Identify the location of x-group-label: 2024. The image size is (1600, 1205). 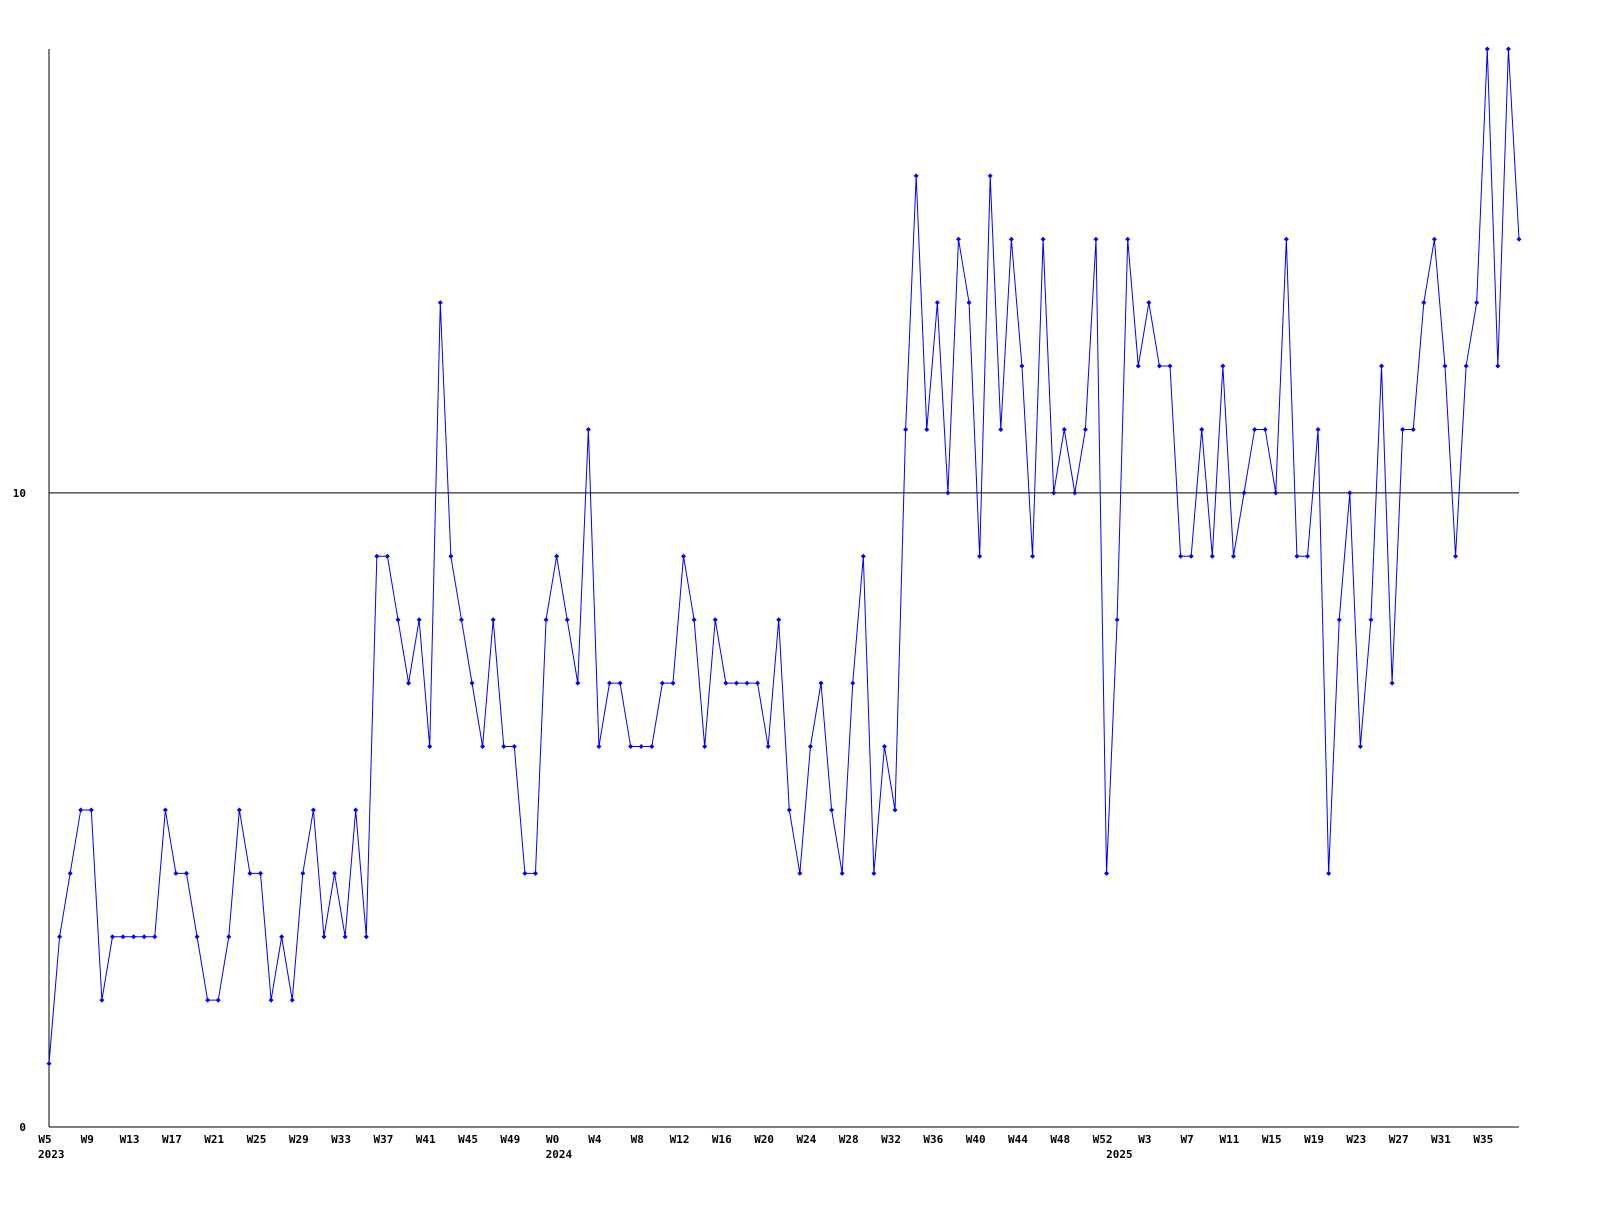
(559, 1154).